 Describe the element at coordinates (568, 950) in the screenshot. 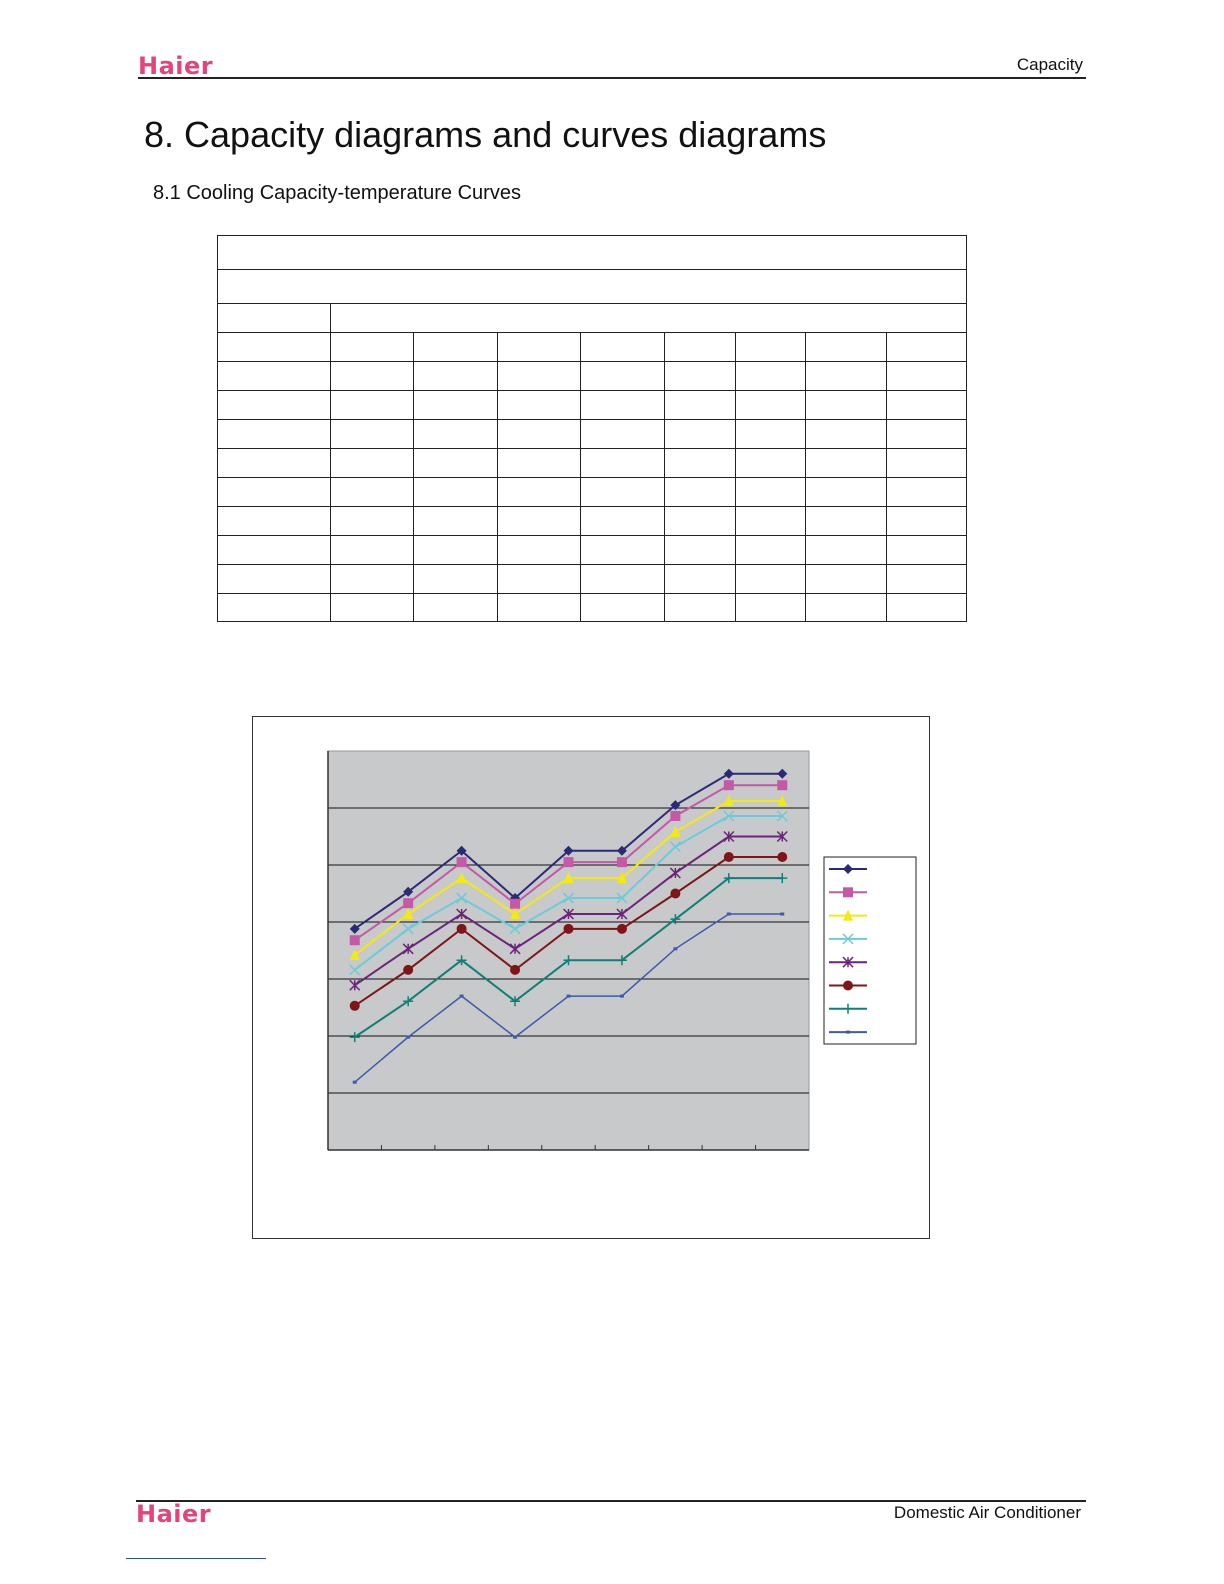

I see `plot-area` at that location.